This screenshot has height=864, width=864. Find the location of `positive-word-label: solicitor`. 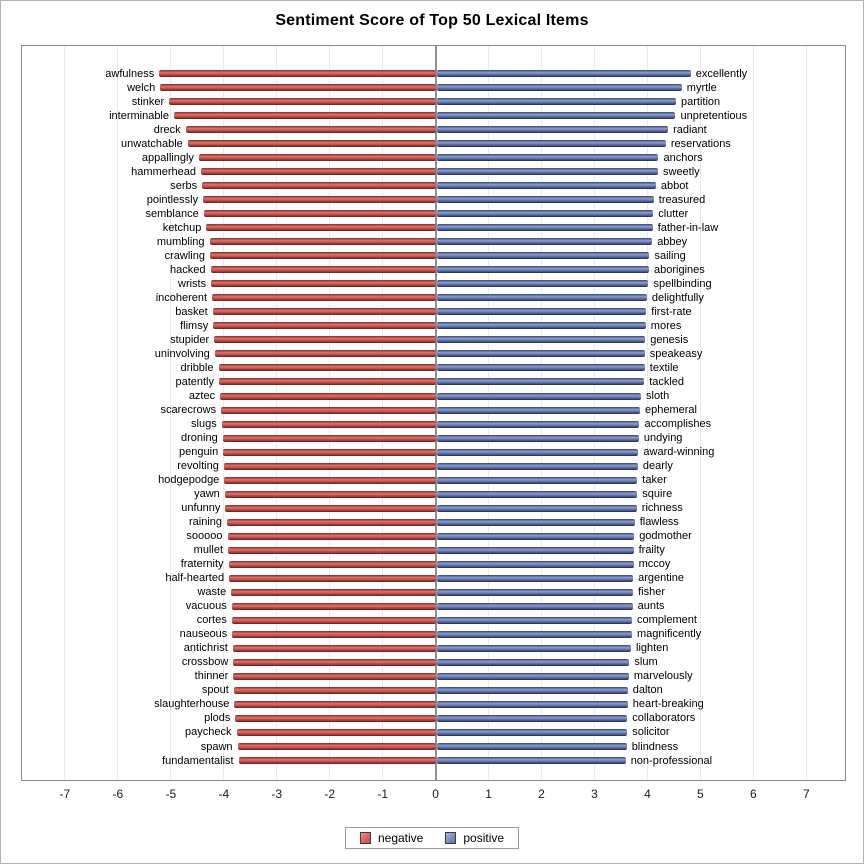

positive-word-label: solicitor is located at coordinates (651, 732).